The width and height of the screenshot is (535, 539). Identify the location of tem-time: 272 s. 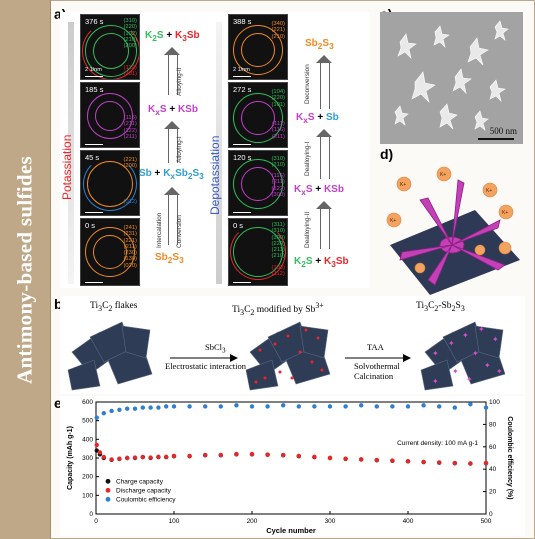
(242, 89).